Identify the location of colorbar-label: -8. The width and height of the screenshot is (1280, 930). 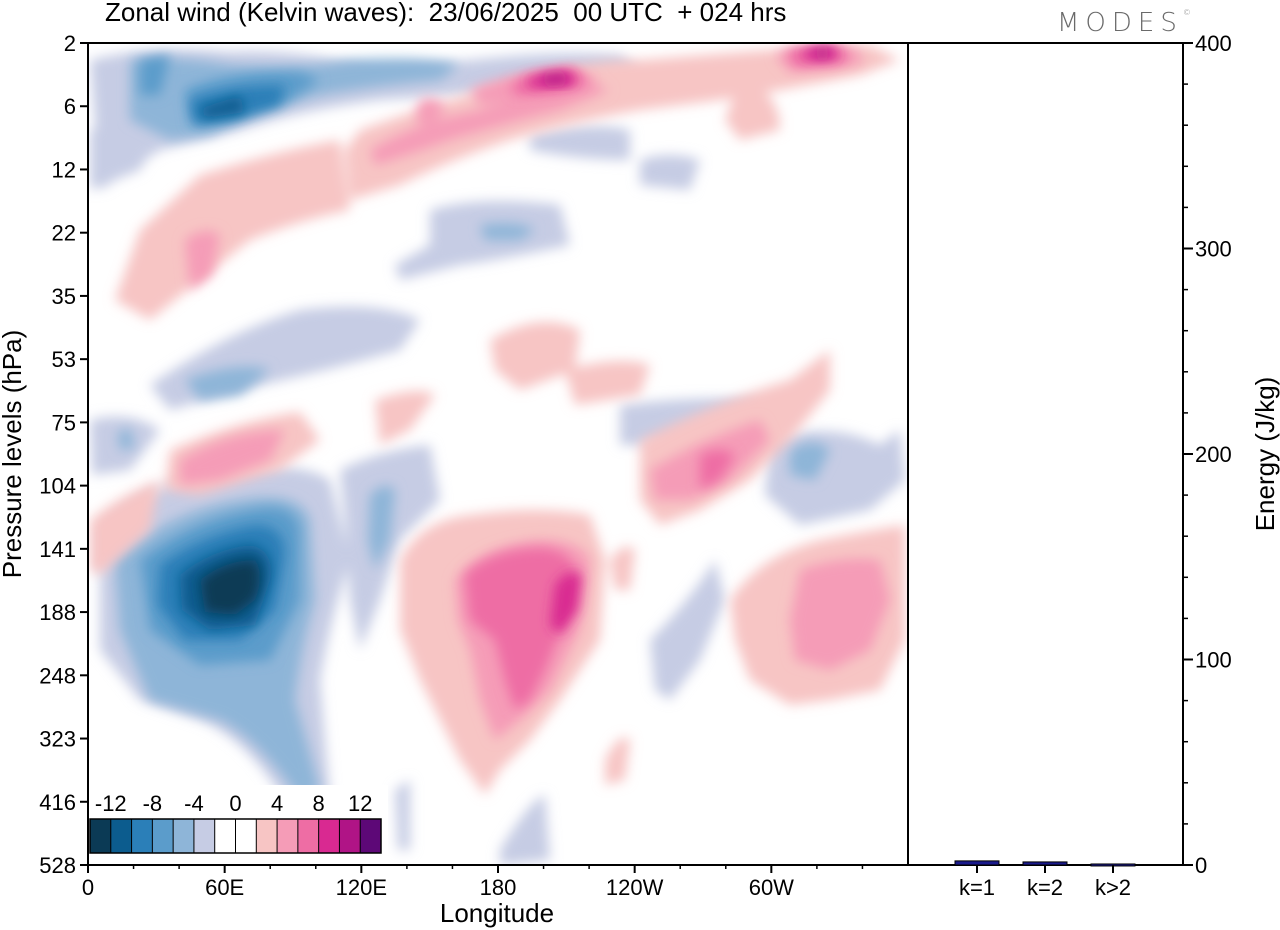
(153, 803).